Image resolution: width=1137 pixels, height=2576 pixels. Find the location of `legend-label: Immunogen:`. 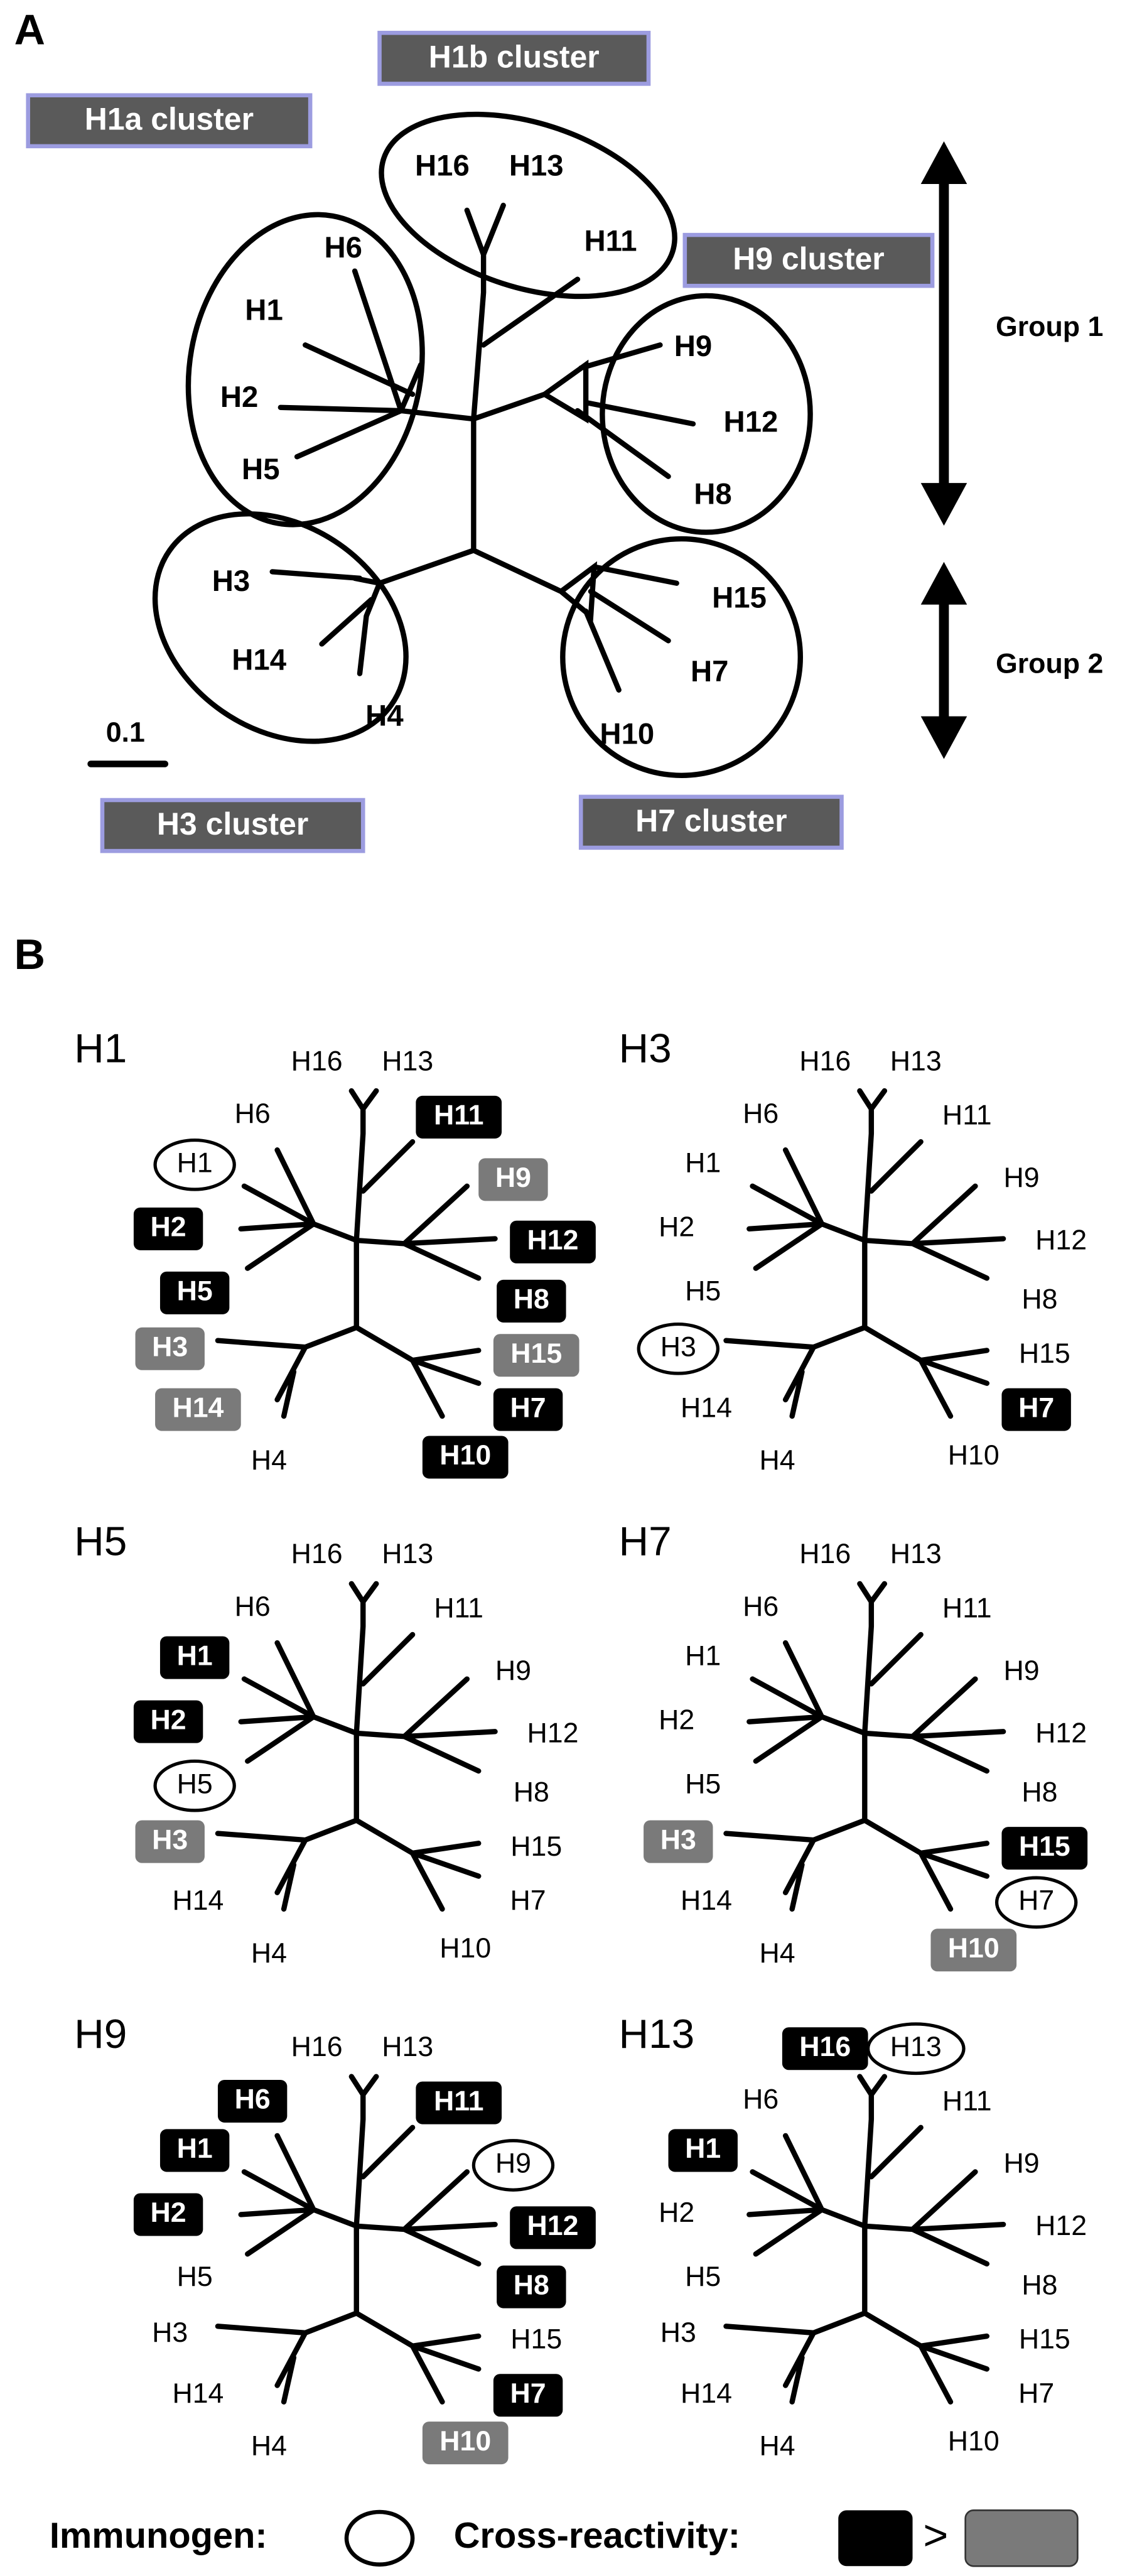

legend-label: Immunogen: is located at coordinates (158, 2536).